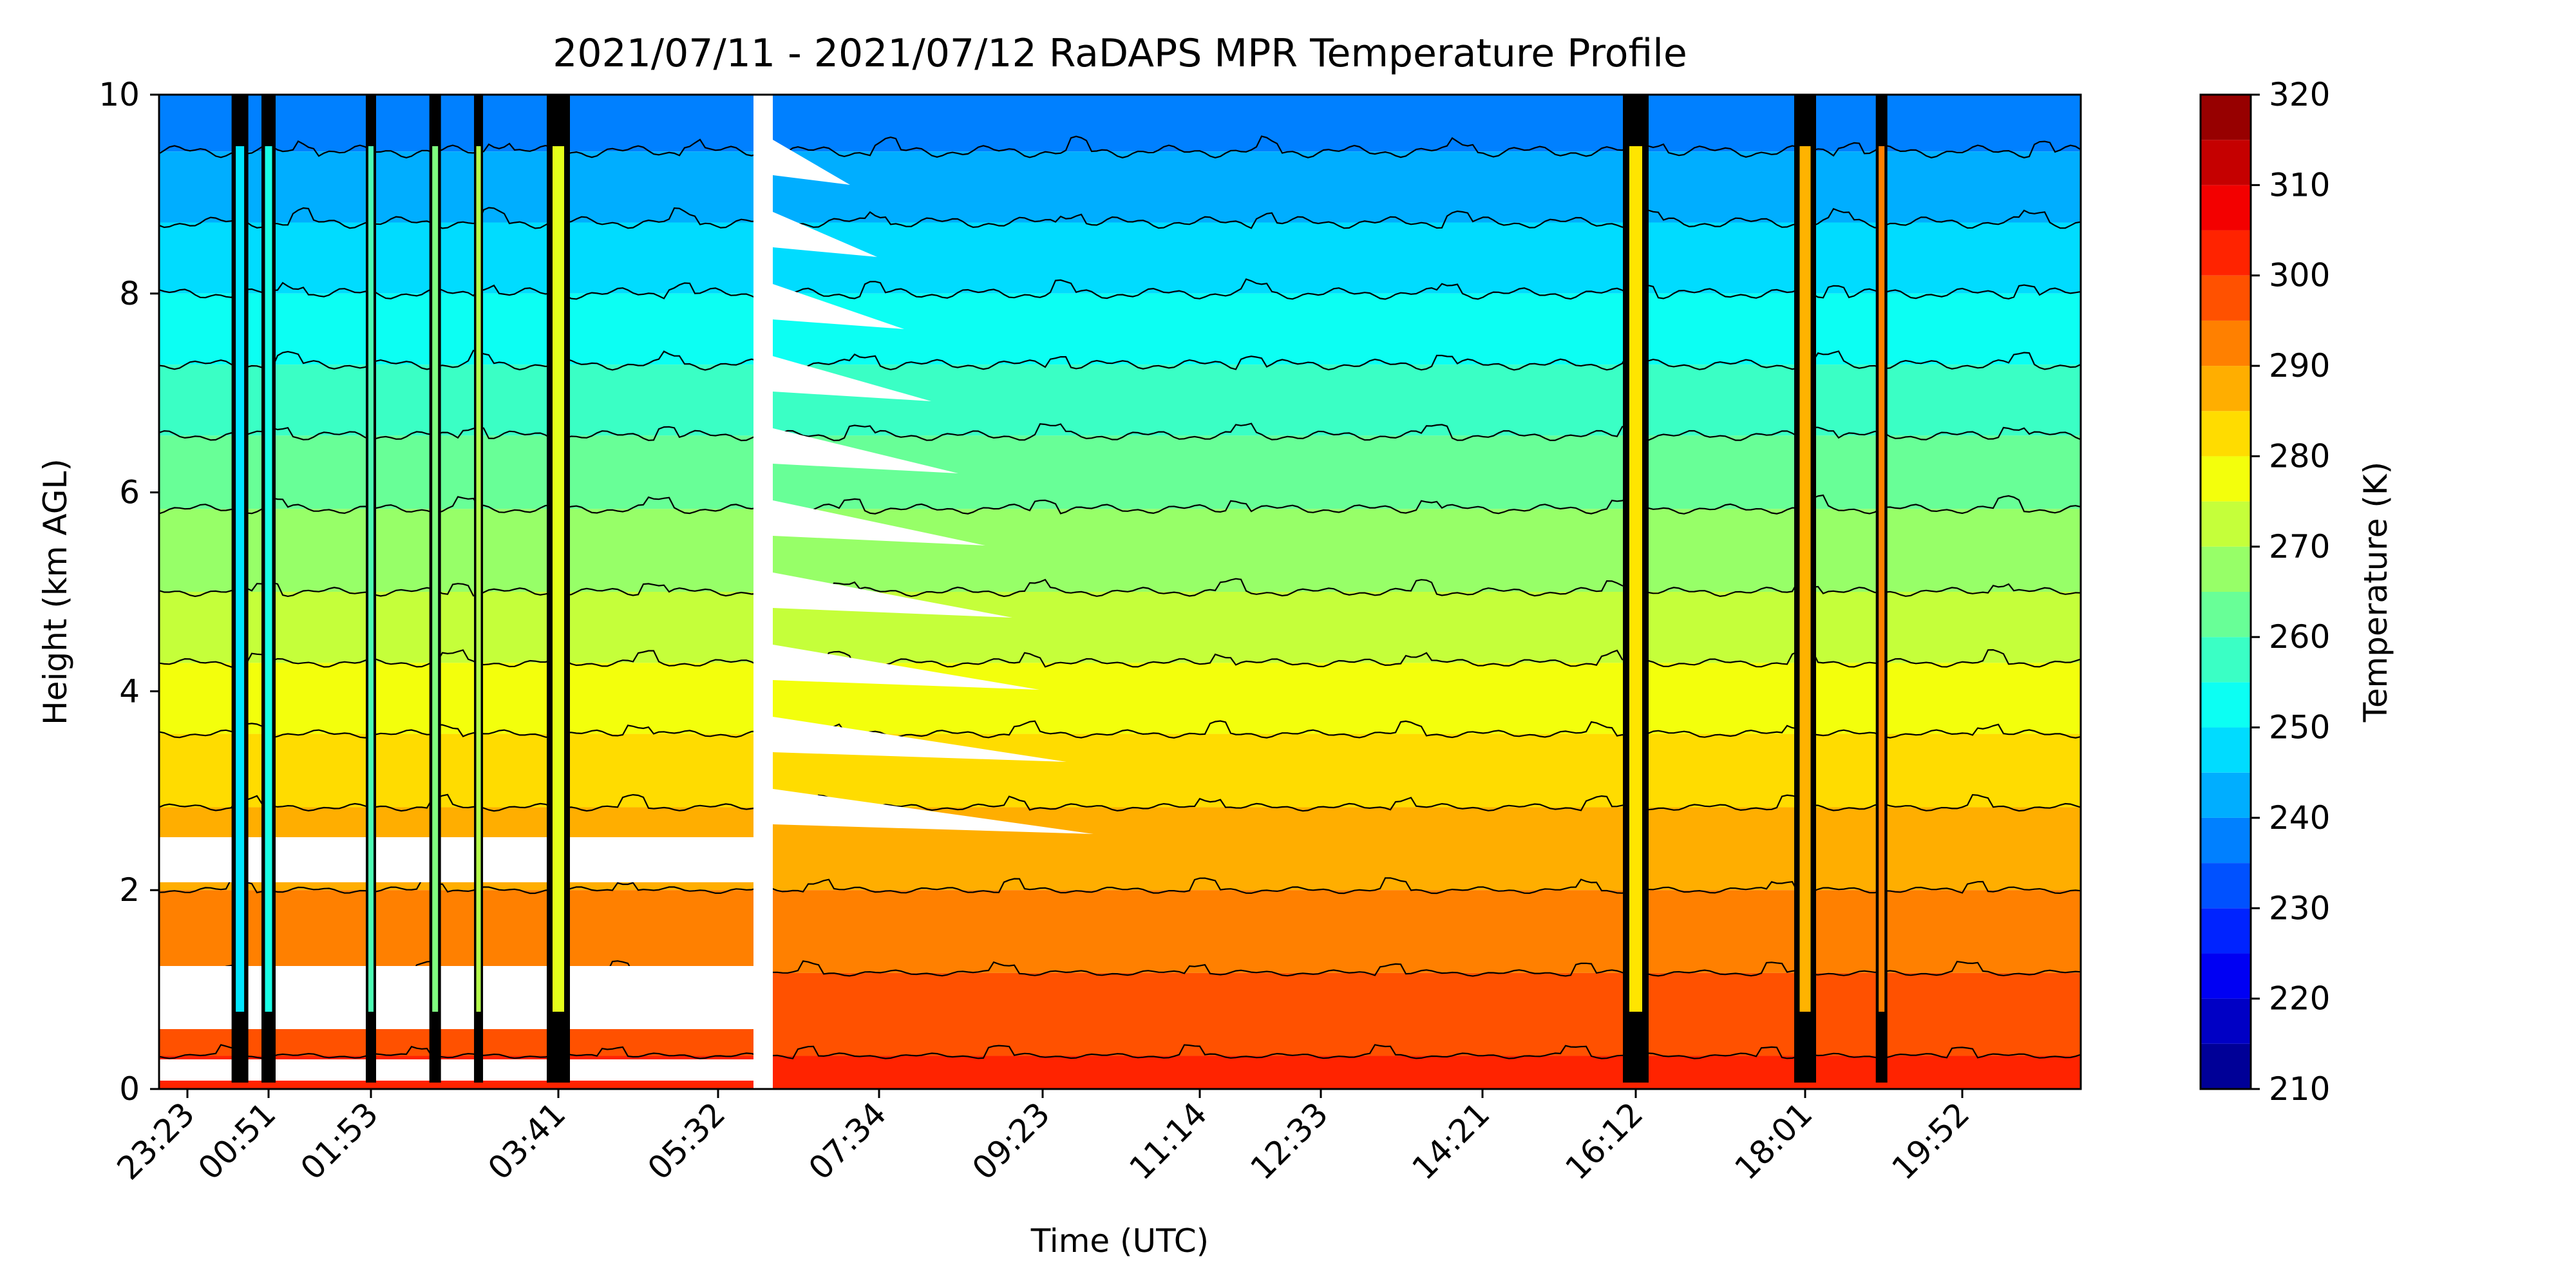 The image size is (2576, 1288). Describe the element at coordinates (237, 1141) in the screenshot. I see `x-tick-label: 00:51` at that location.